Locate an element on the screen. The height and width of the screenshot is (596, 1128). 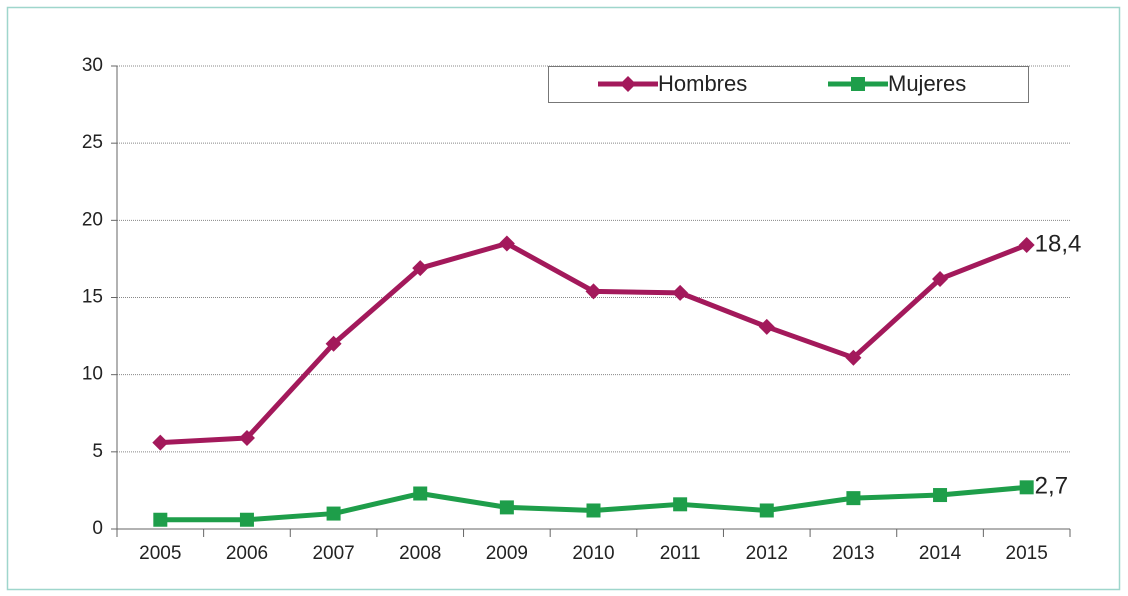
legend-label: Mujeres is located at coordinates (927, 83).